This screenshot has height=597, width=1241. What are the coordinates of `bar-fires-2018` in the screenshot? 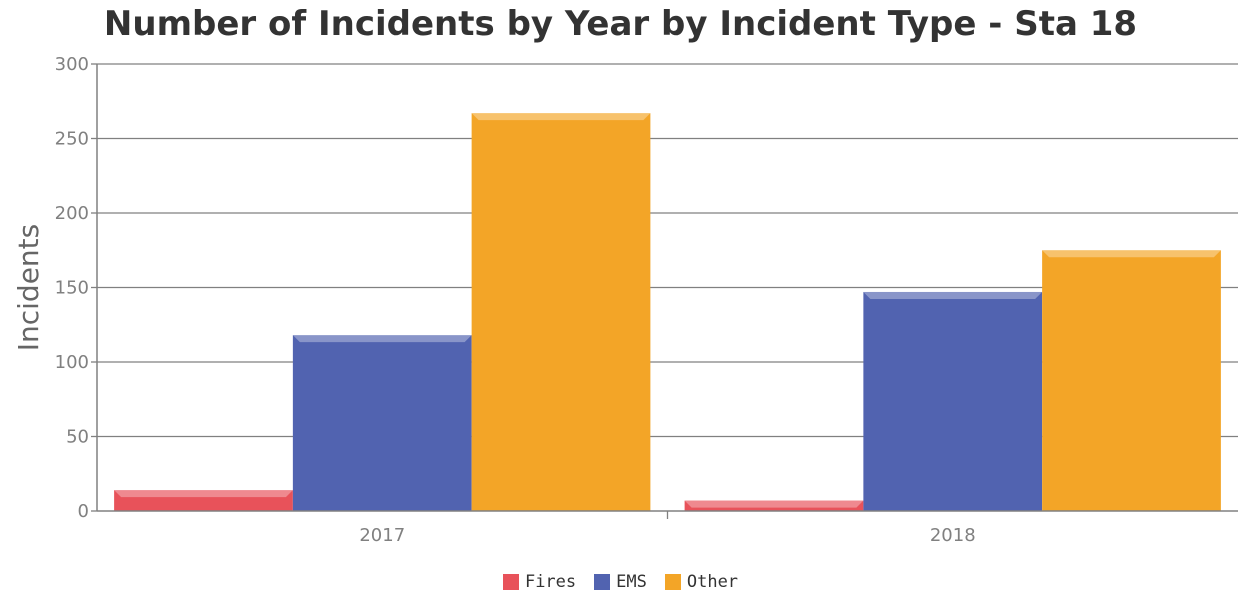 It's located at (774, 505).